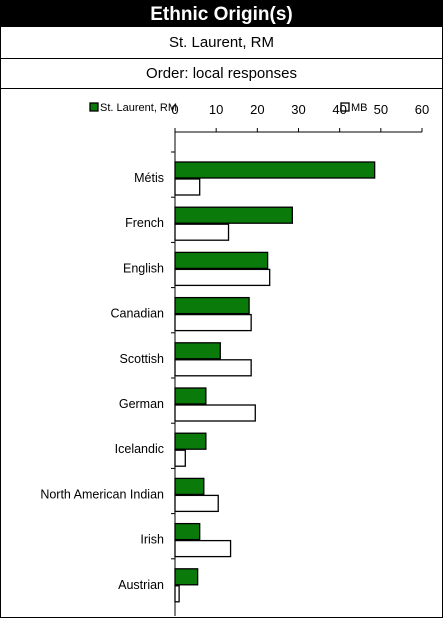  I want to click on x-tick-label: 20, so click(257, 109).